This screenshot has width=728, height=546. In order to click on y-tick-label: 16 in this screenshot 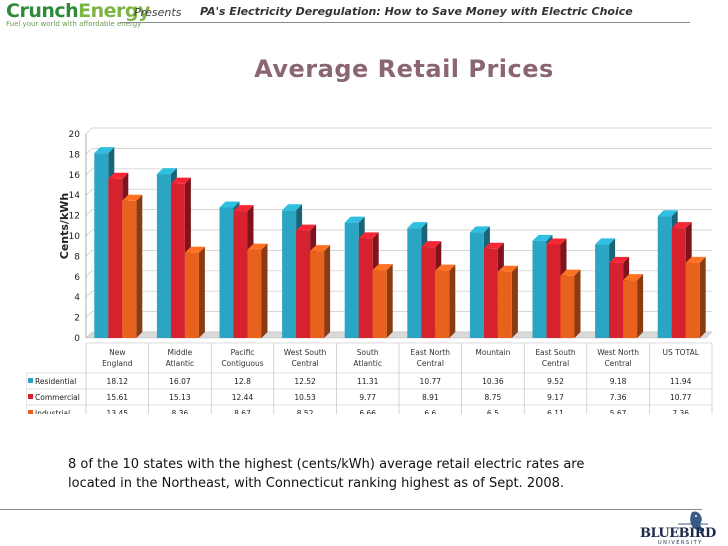, I will do `click(75, 176)`.